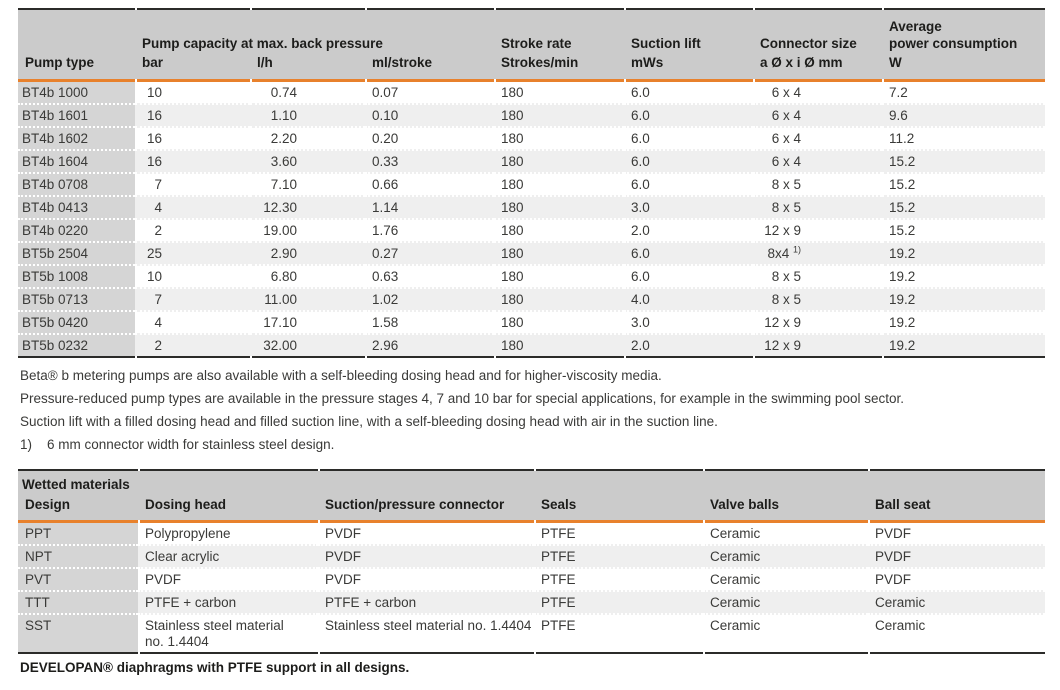 Image resolution: width=1060 pixels, height=690 pixels. Describe the element at coordinates (426, 602) in the screenshot. I see `cell-suction-pressure-connector: PTFE + carbon` at that location.